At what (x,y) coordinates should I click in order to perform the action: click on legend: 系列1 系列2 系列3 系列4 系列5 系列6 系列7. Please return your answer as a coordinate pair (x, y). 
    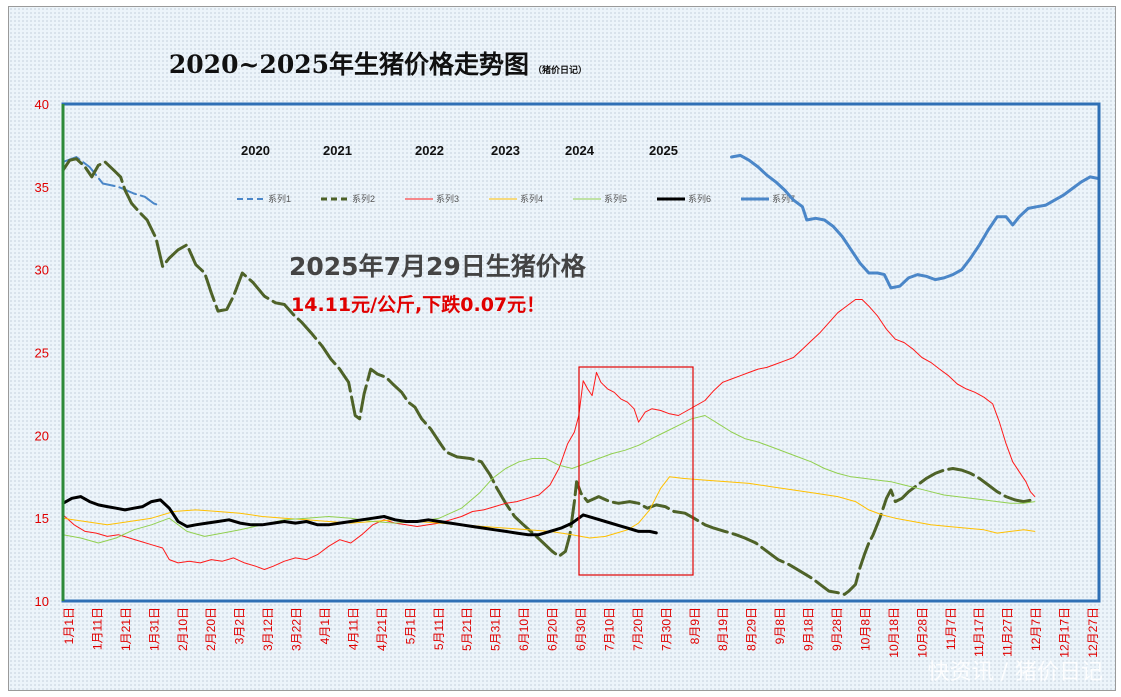
    Looking at the image, I should click on (516, 198).